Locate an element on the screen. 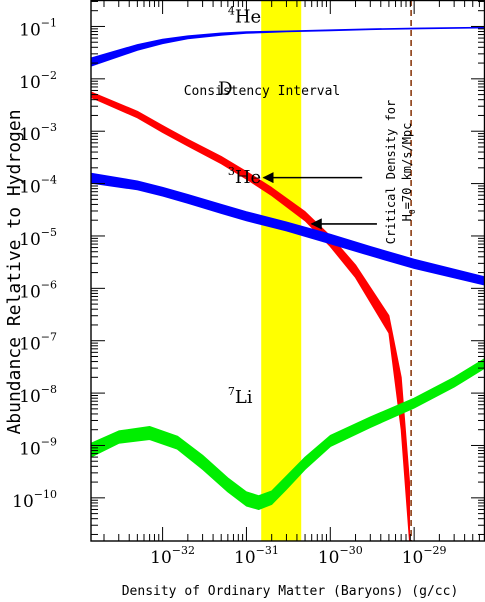  y-tick-label: 10⁻⁸ is located at coordinates (38, 395).